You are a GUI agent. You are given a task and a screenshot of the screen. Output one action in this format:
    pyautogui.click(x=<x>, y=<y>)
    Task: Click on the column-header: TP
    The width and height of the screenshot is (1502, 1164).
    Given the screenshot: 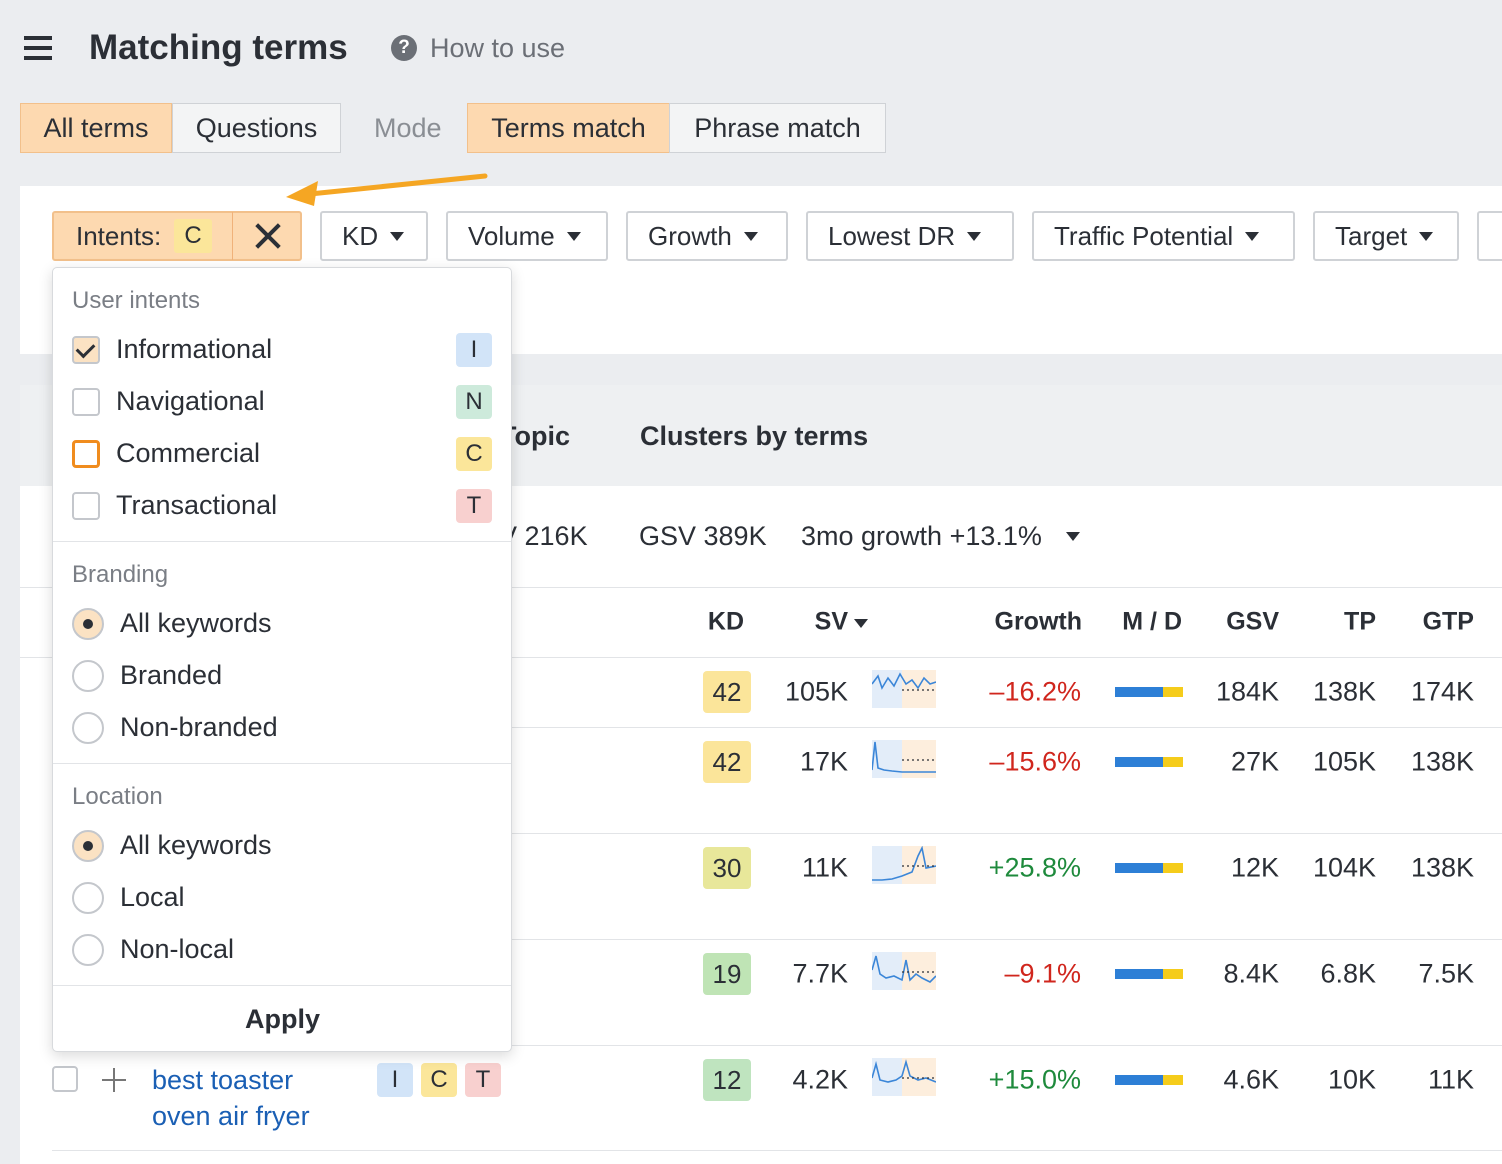 What is the action you would take?
    pyautogui.click(x=1360, y=621)
    